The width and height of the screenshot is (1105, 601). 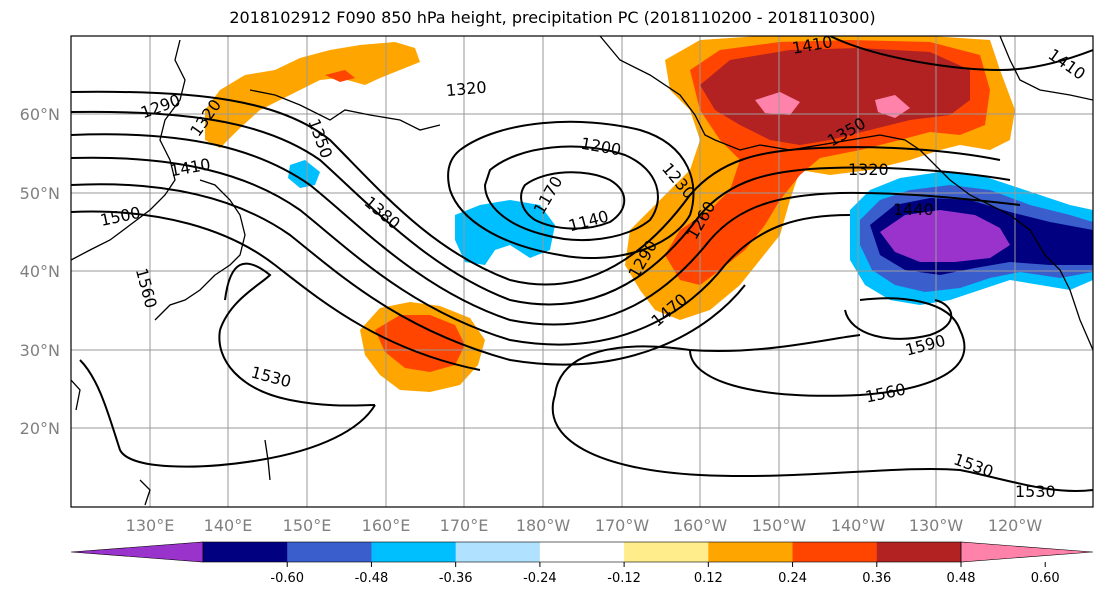 I want to click on colorbar-extension-left, so click(x=137, y=552).